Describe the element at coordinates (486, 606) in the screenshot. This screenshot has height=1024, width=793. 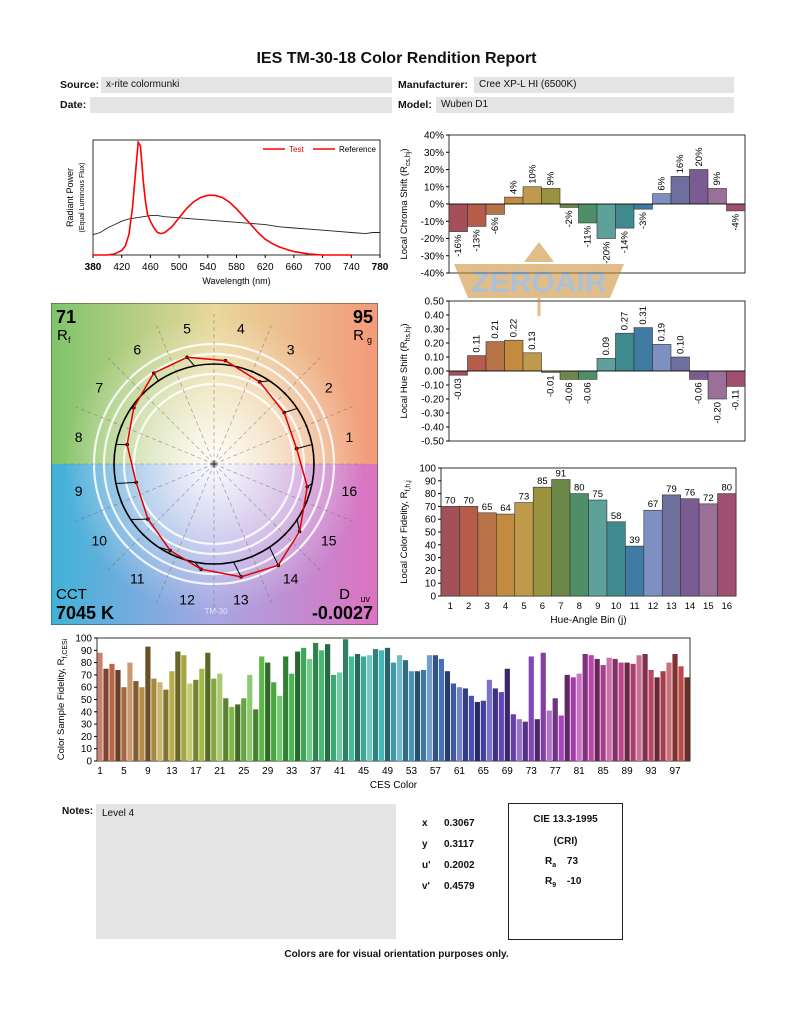
I see `x-tick-label: 3` at that location.